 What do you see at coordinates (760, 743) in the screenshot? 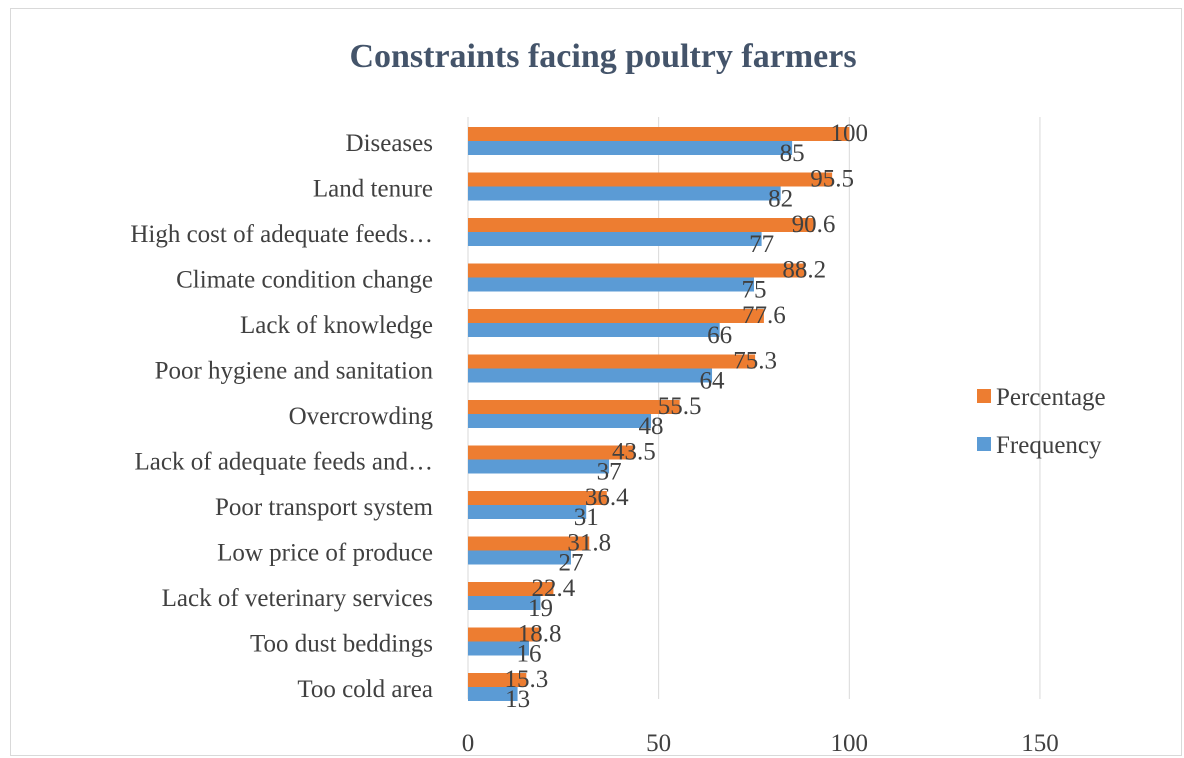
I see `x-axis-tick-labels: 0 50 100 150` at bounding box center [760, 743].